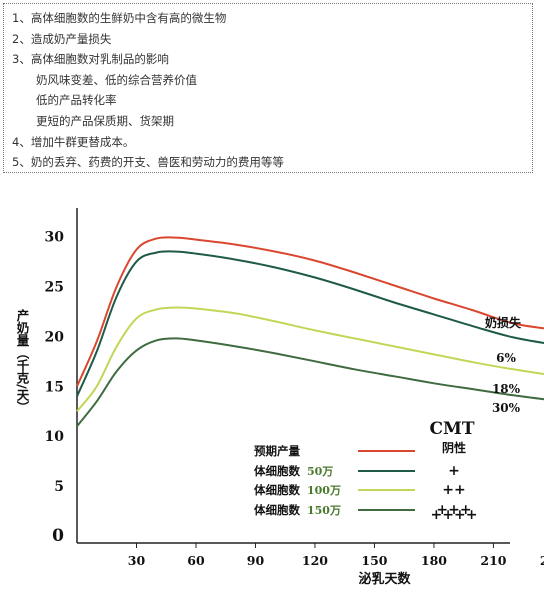 The width and height of the screenshot is (544, 595). Describe the element at coordinates (374, 560) in the screenshot. I see `x-tick-label: 150` at that location.